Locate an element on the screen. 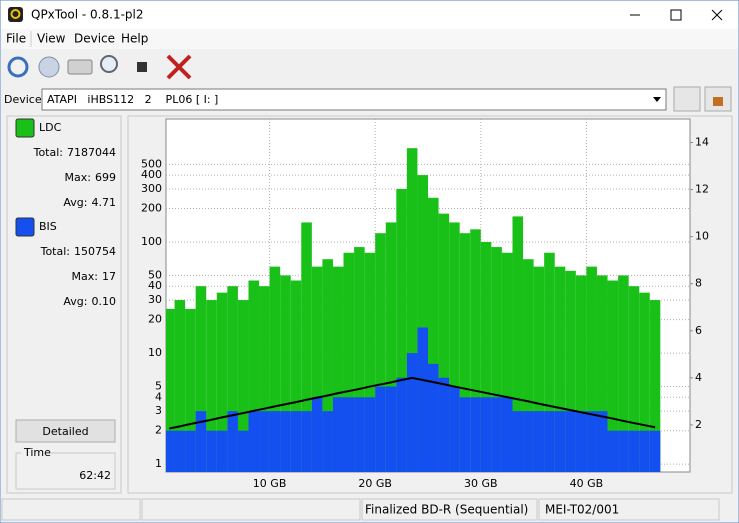 This screenshot has width=739, height=523. detailed-button is located at coordinates (65, 431).